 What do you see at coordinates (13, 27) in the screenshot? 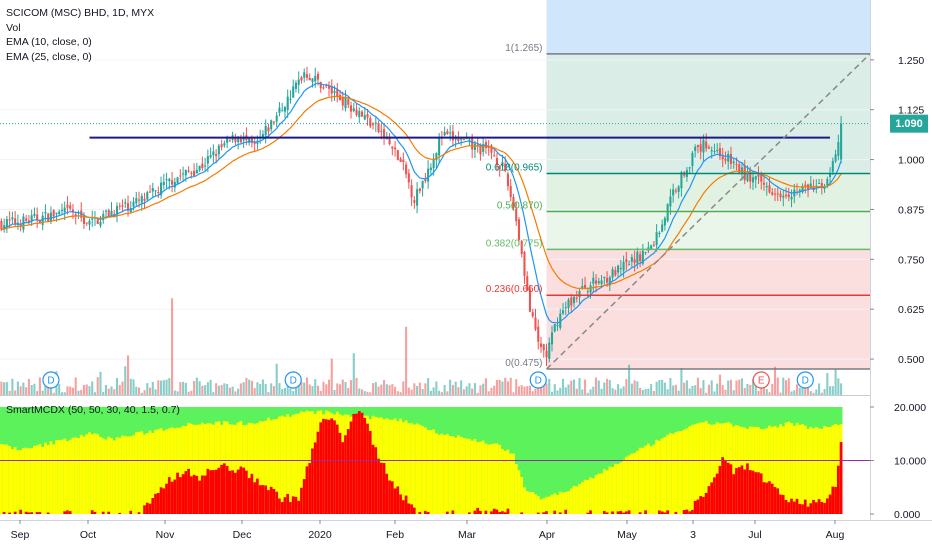
I see `volume-label: Vol` at bounding box center [13, 27].